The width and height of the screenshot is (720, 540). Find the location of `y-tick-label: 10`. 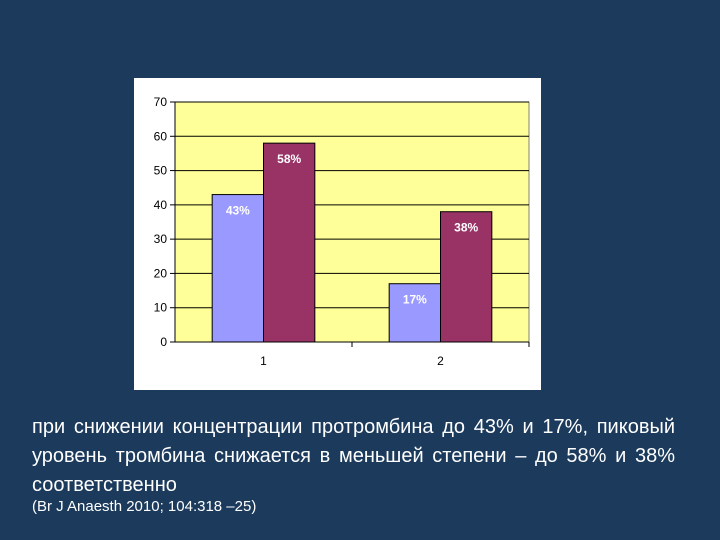

y-tick-label: 10 is located at coordinates (161, 308).